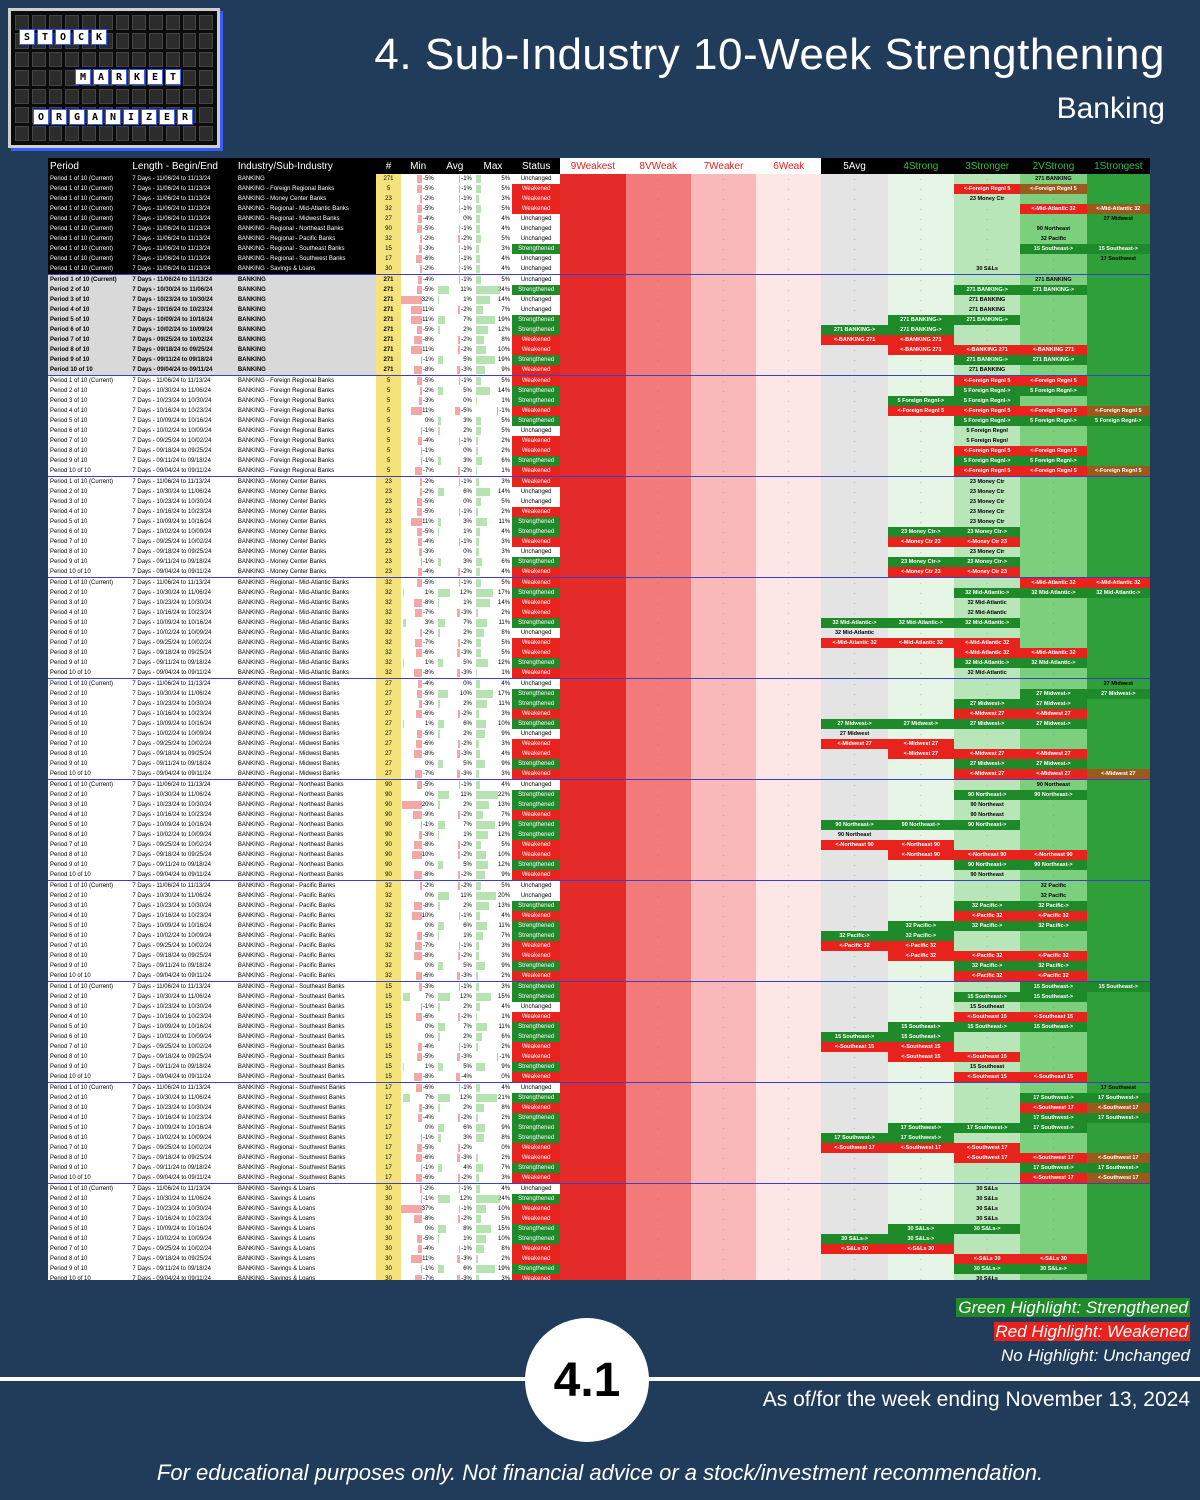  I want to click on max-cell: 5%, so click(493, 431).